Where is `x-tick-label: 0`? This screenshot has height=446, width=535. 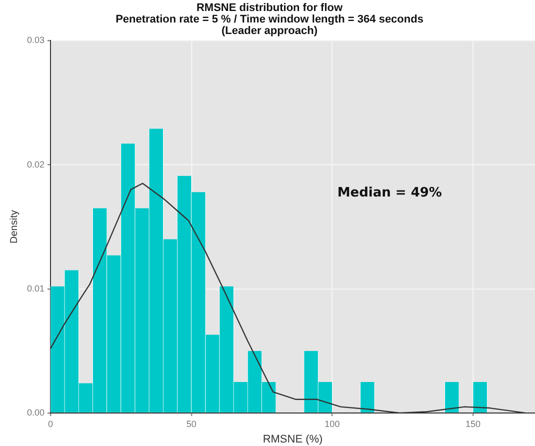
x-tick-label: 0 is located at coordinates (51, 423).